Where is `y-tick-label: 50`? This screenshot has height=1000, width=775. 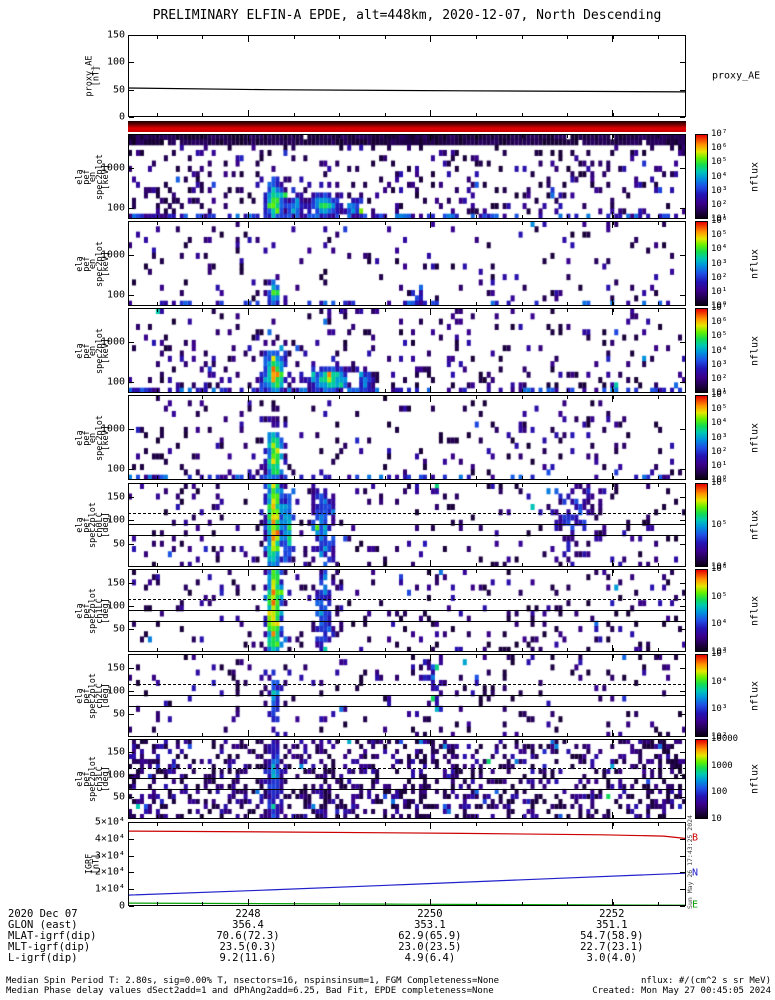
y-tick-label: 50 is located at coordinates (118, 714).